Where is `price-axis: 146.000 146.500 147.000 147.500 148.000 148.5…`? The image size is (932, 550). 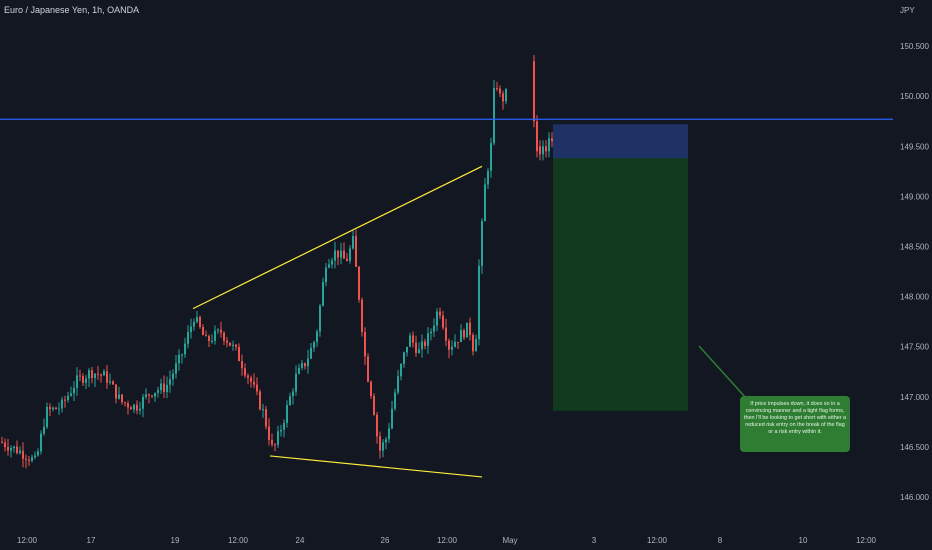 price-axis: 146.000 146.500 147.000 147.500 148.000 148.5… is located at coordinates (914, 272).